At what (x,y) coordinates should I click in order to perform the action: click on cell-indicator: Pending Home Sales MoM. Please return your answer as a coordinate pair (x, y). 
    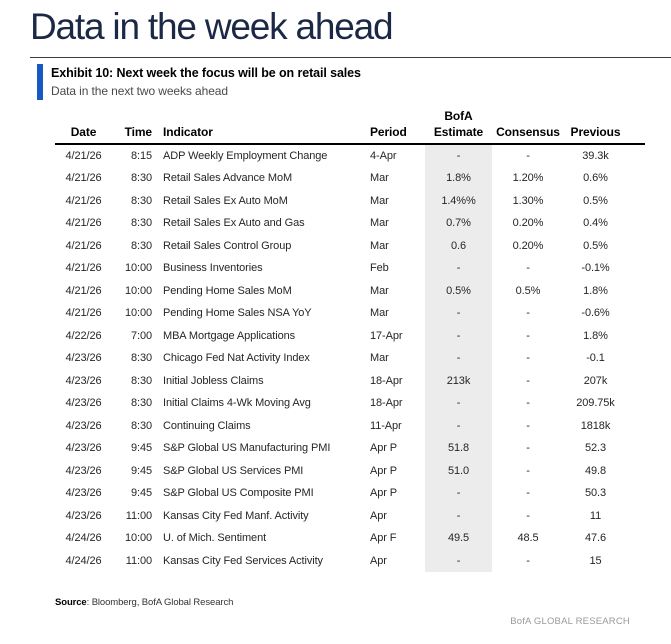
    Looking at the image, I should click on (227, 290).